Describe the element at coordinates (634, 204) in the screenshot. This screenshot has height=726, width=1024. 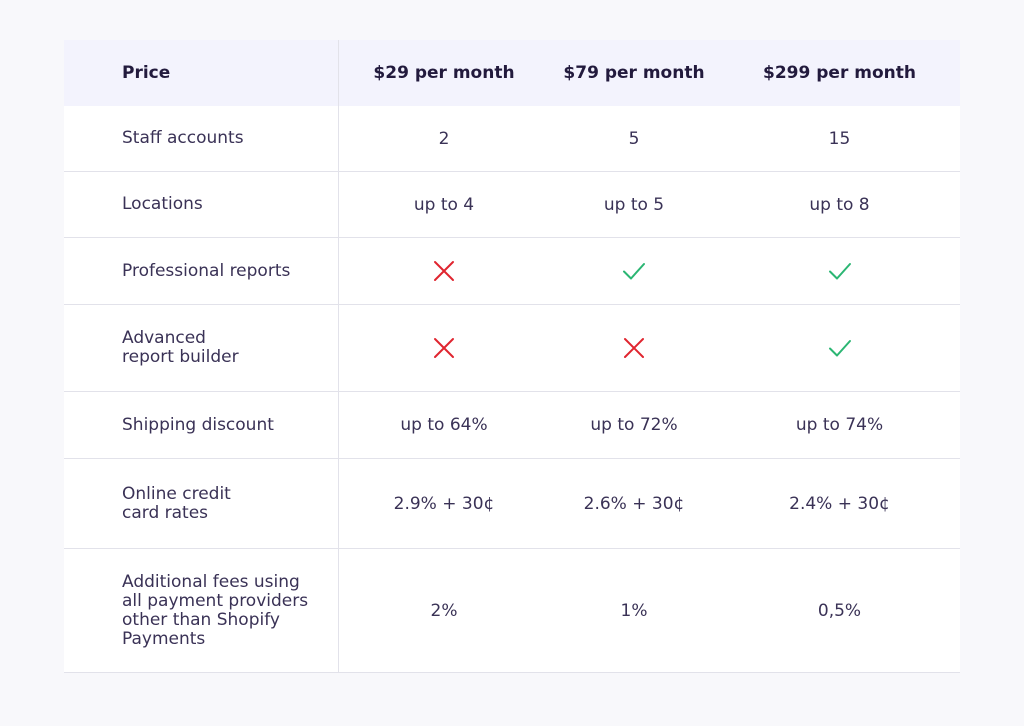
I see `table-cell: up to 5` at that location.